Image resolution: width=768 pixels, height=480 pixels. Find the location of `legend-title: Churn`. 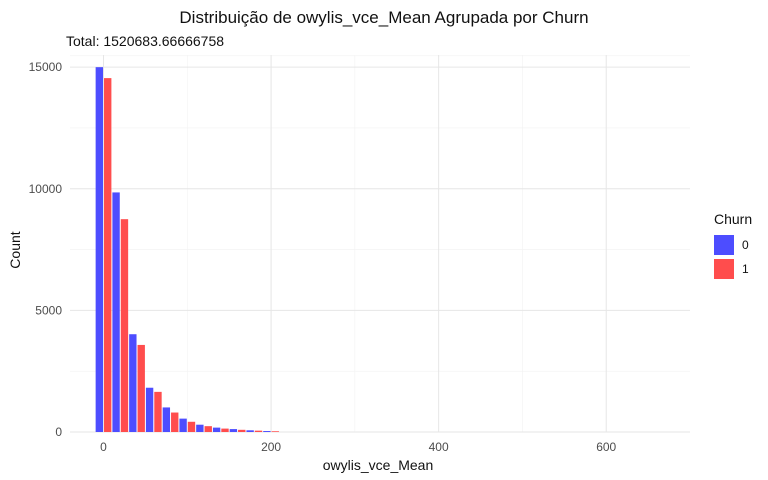

legend-title: Churn is located at coordinates (733, 219).